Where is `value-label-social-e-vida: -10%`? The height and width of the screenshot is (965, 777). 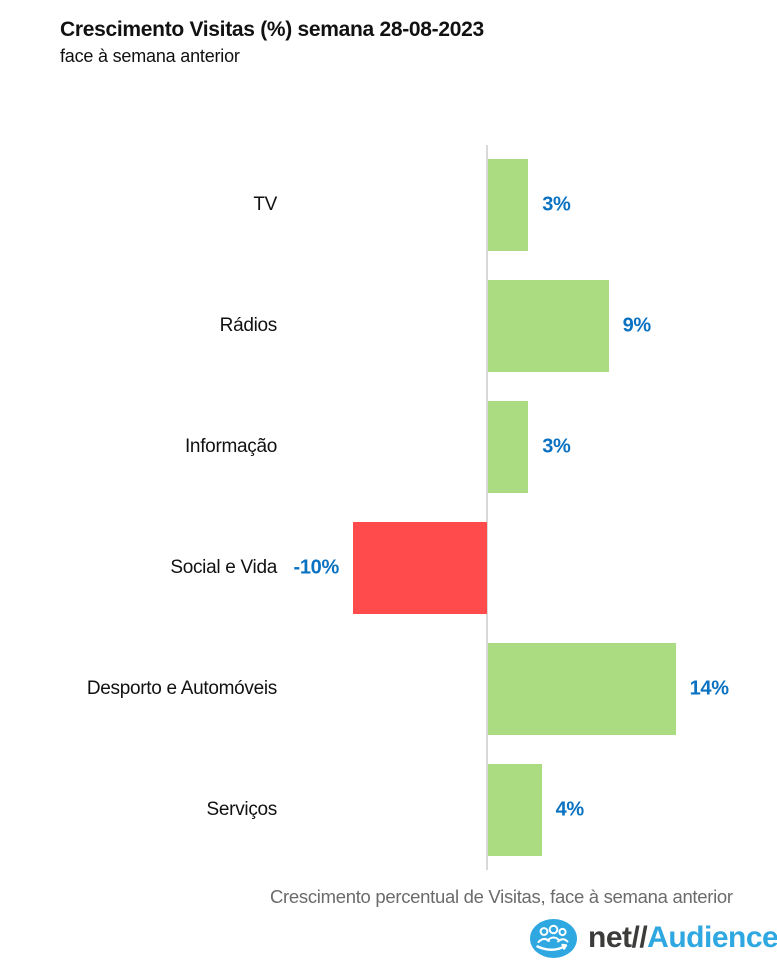
value-label-social-e-vida: -10% is located at coordinates (316, 567).